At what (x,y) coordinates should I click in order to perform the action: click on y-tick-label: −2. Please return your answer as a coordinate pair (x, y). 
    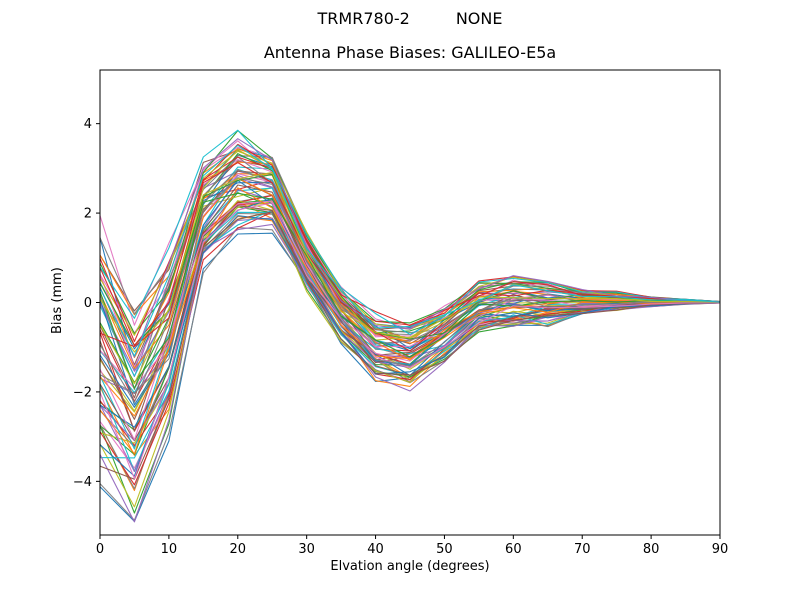
    Looking at the image, I should click on (82, 392).